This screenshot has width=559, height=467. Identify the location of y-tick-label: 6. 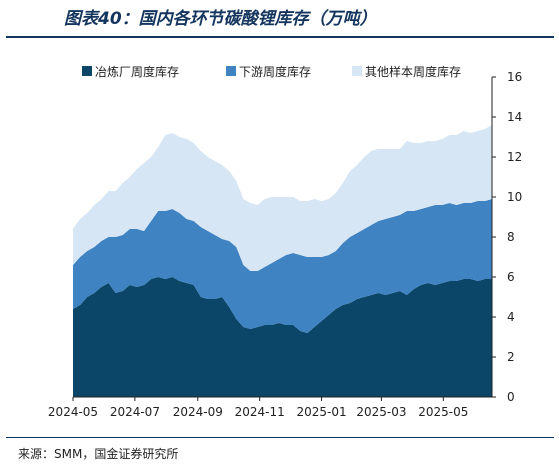
(511, 277).